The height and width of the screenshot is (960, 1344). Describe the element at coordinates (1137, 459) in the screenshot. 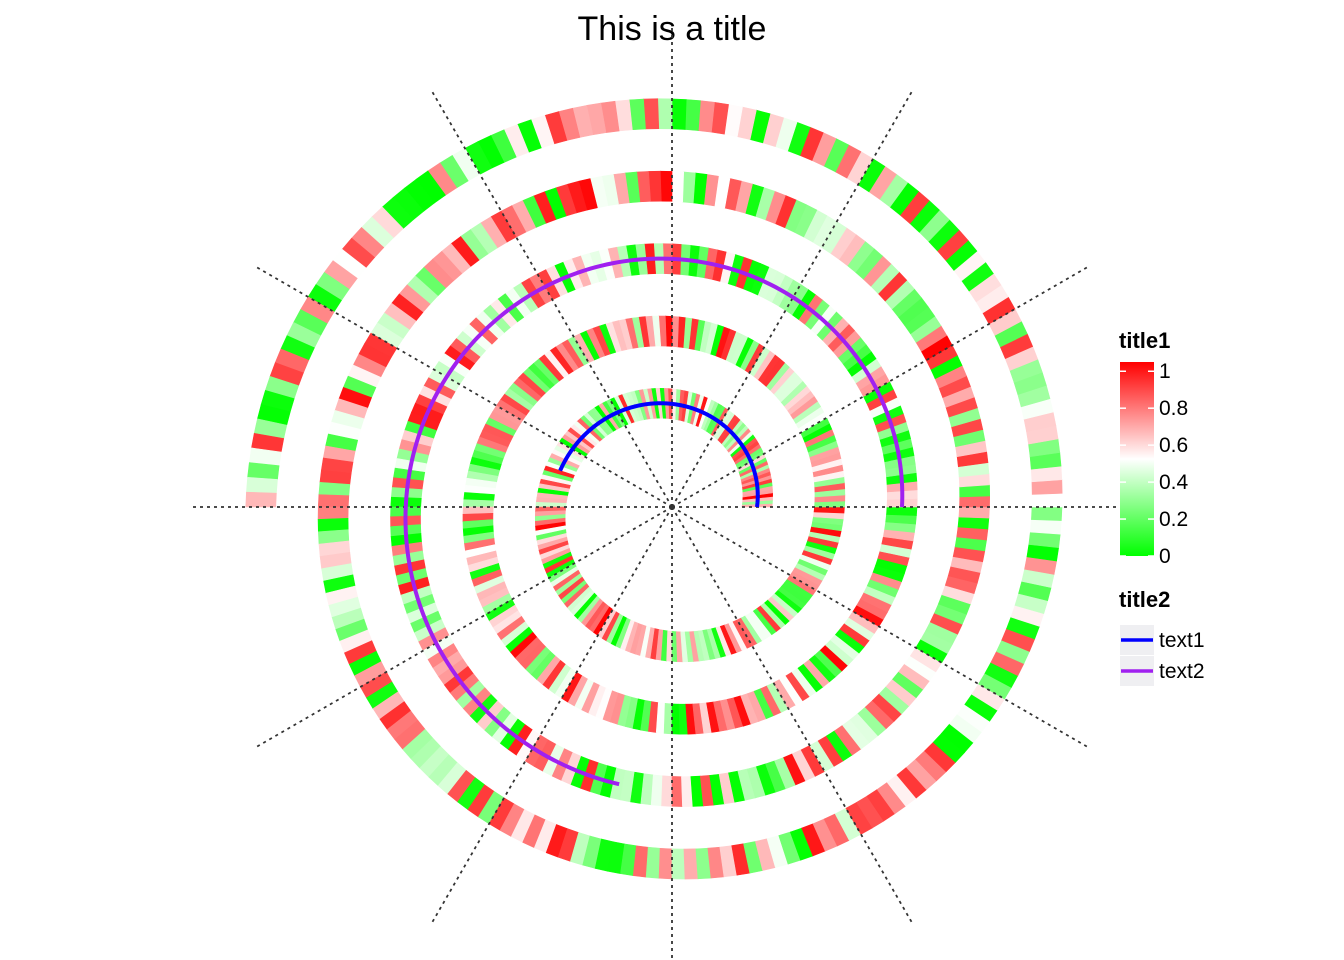

I see `color-bar` at that location.